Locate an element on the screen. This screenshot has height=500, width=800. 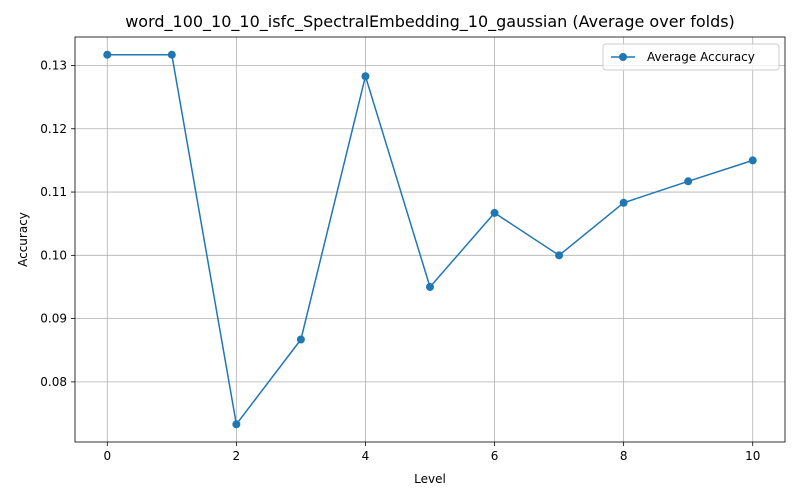
y-tick-label: 0.08 is located at coordinates (53, 382).